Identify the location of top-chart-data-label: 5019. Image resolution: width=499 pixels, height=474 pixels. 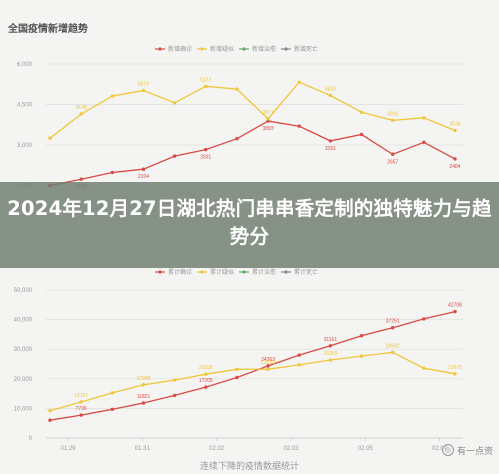
(143, 84).